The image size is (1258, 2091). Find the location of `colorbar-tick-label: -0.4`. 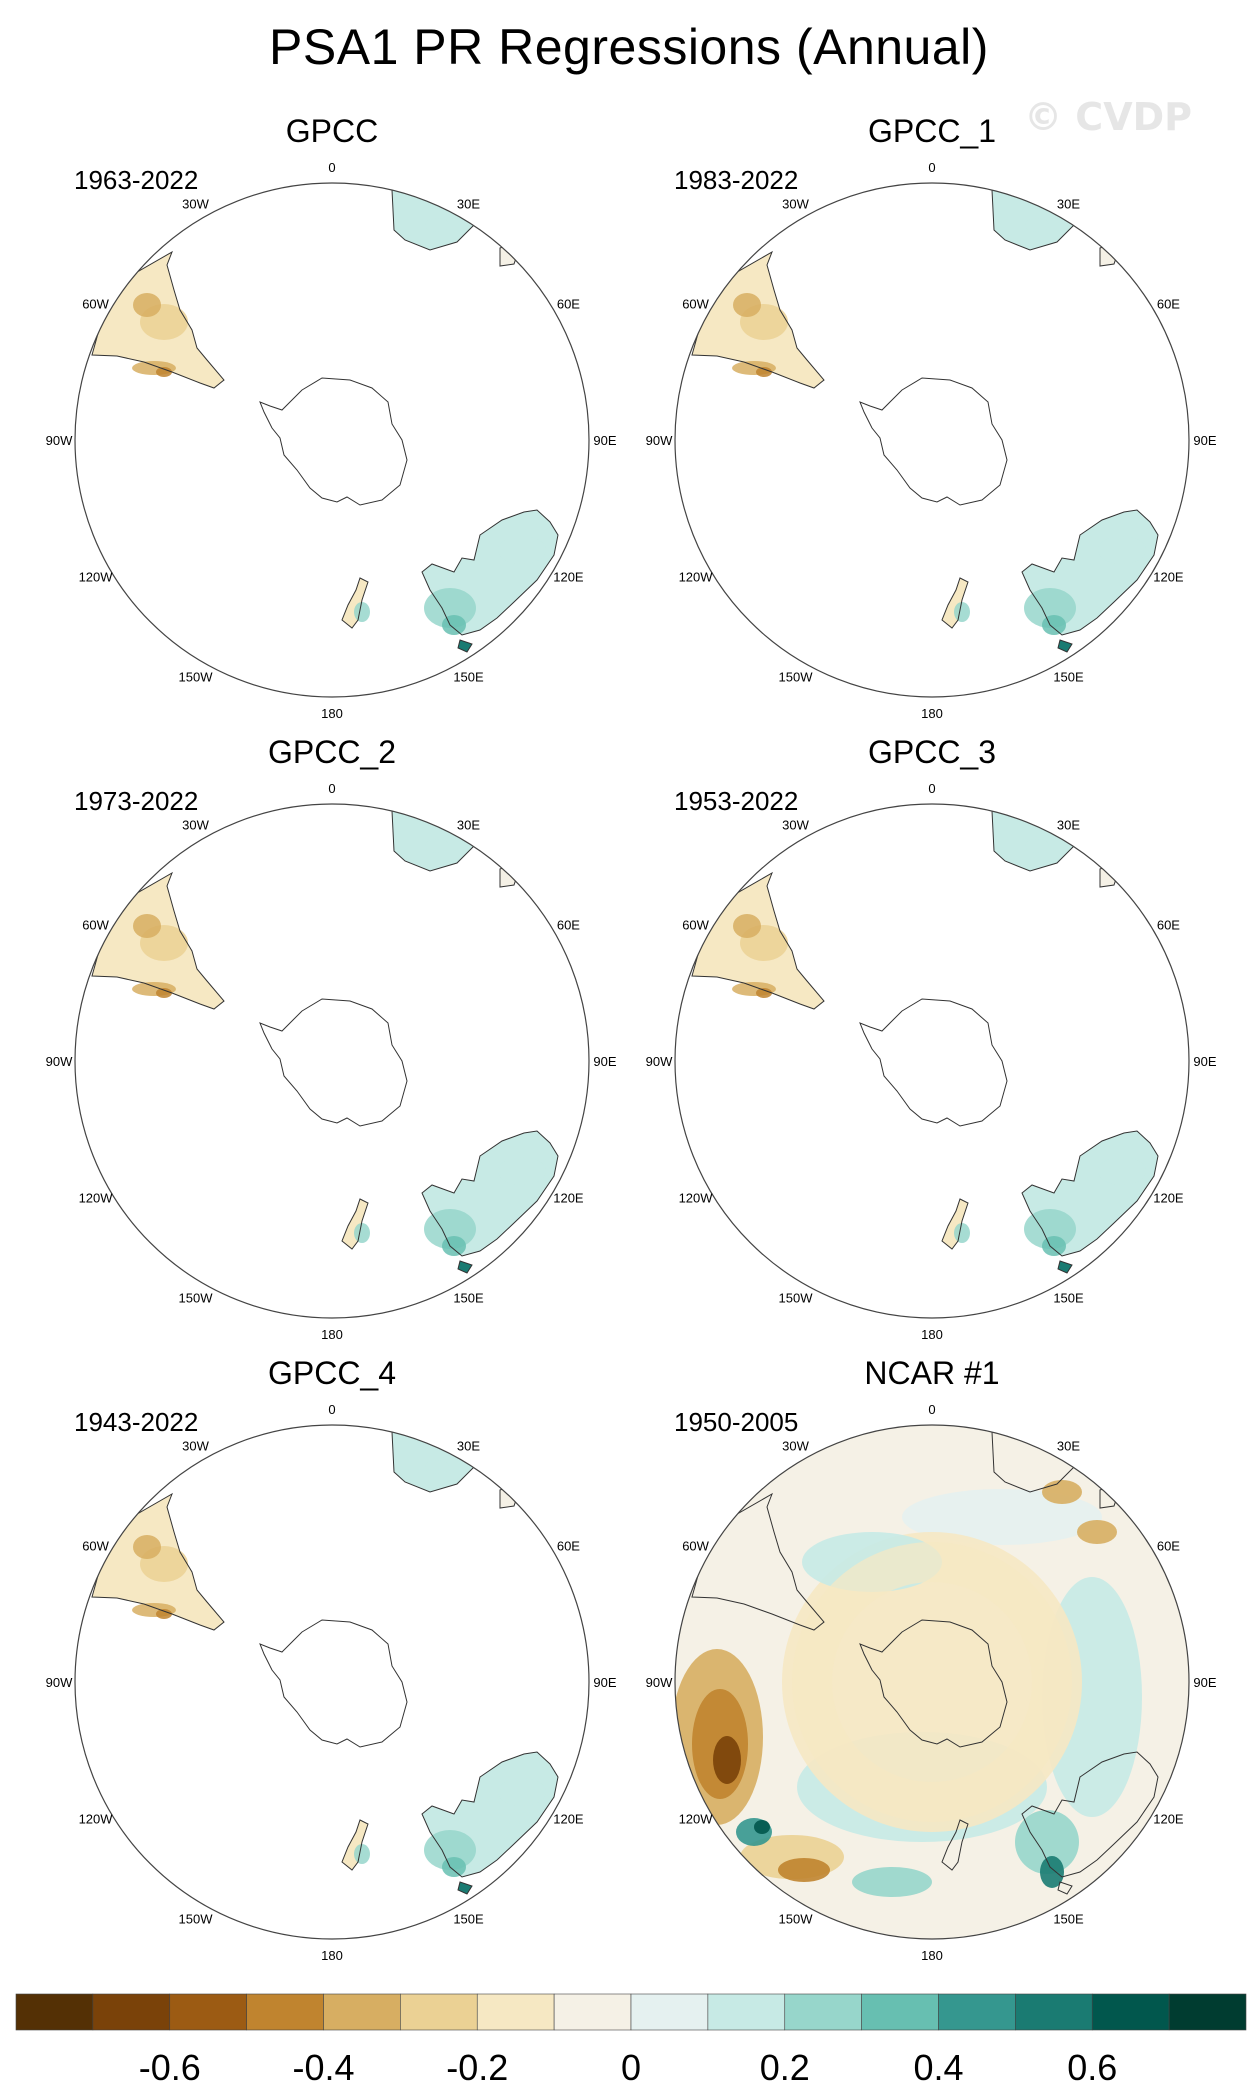

colorbar-tick-label: -0.4 is located at coordinates (323, 2067).